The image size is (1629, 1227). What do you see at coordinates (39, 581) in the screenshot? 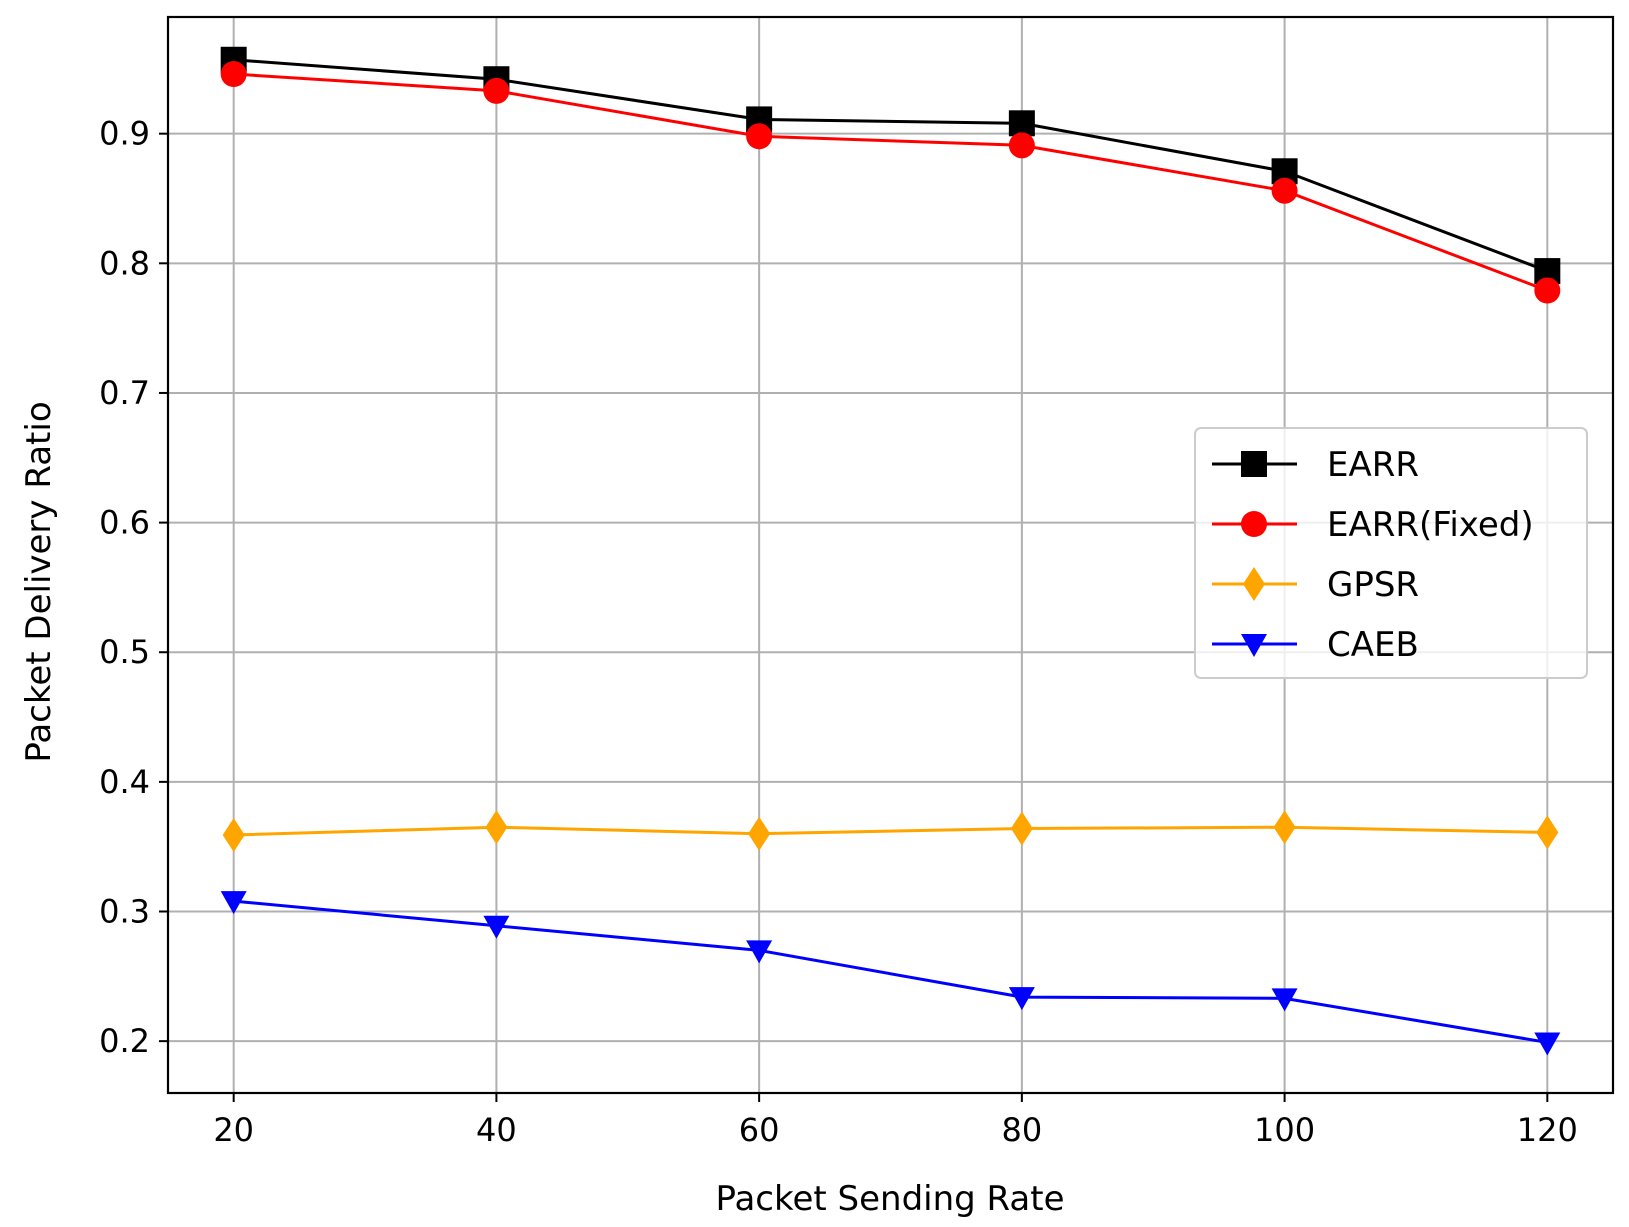
I see `y-axis-title: Packet Delivery Ratio` at bounding box center [39, 581].